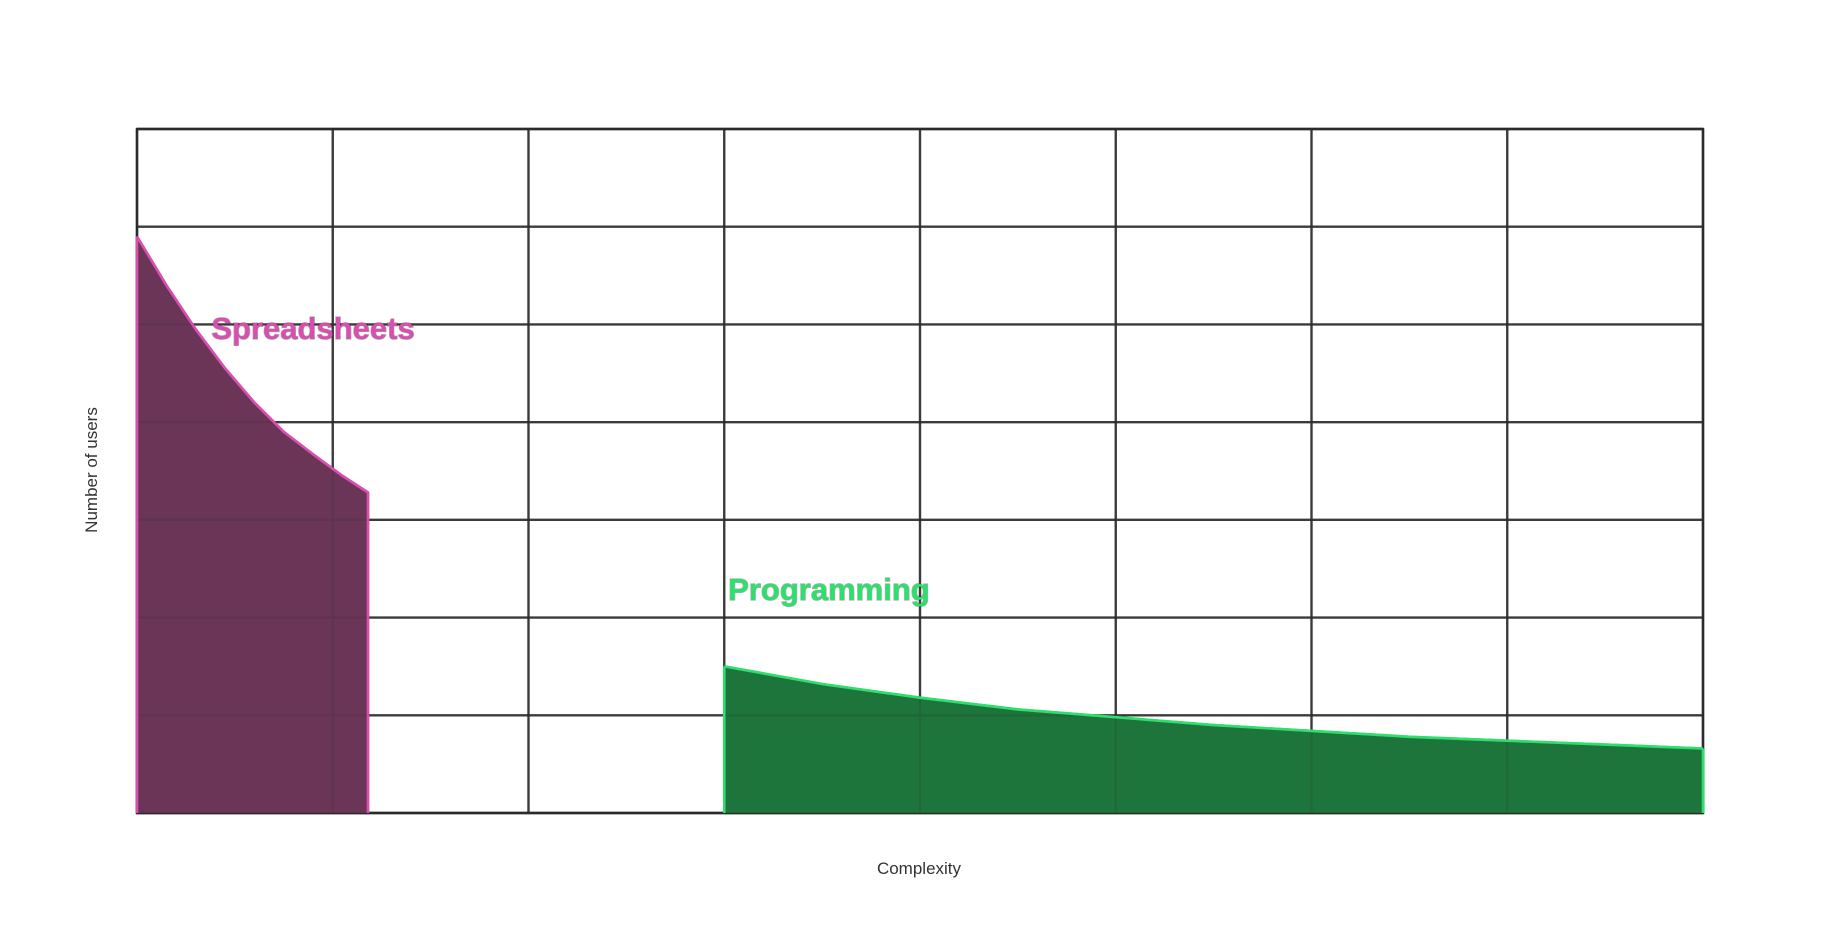  I want to click on programming-series-label: Programming, so click(829, 589).